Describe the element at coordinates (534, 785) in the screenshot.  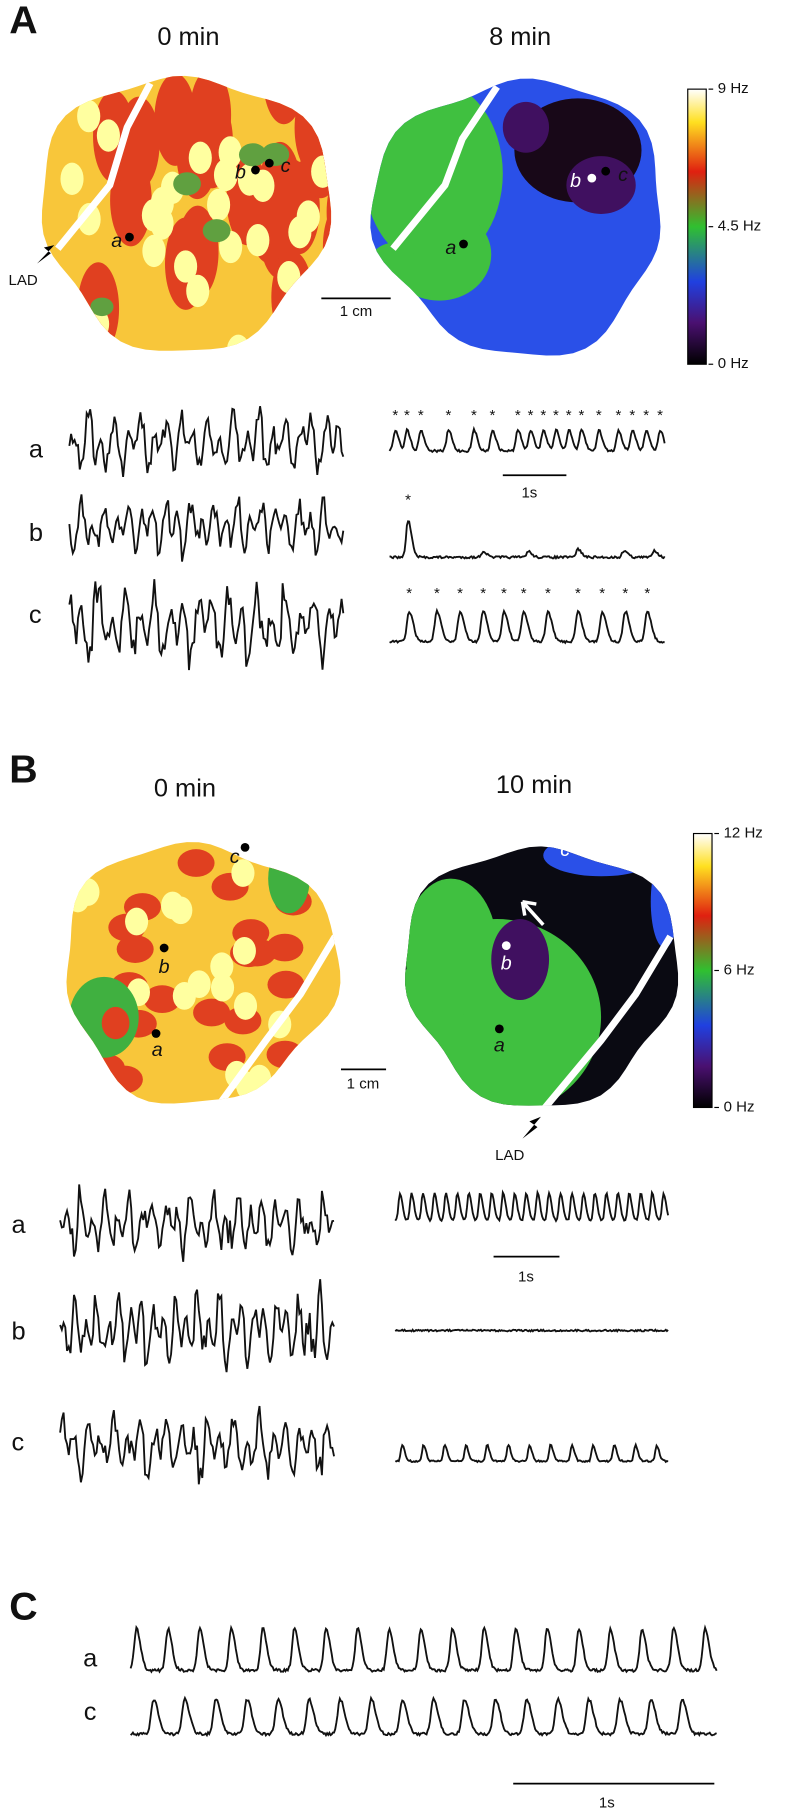
I see `map-title: 10 min` at that location.